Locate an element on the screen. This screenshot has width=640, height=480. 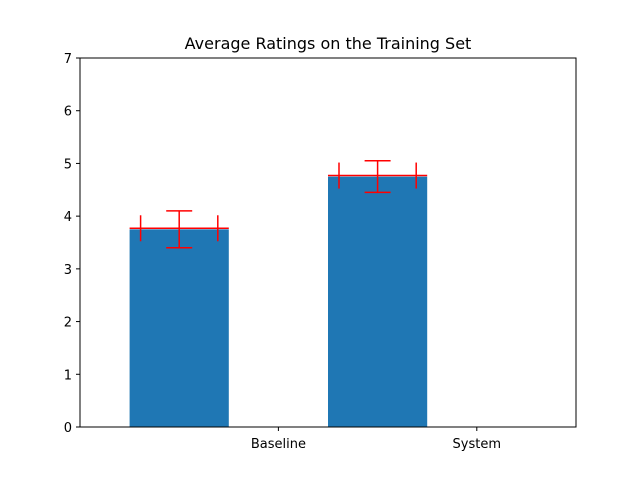
y-tick-label: 4 is located at coordinates (68, 217).